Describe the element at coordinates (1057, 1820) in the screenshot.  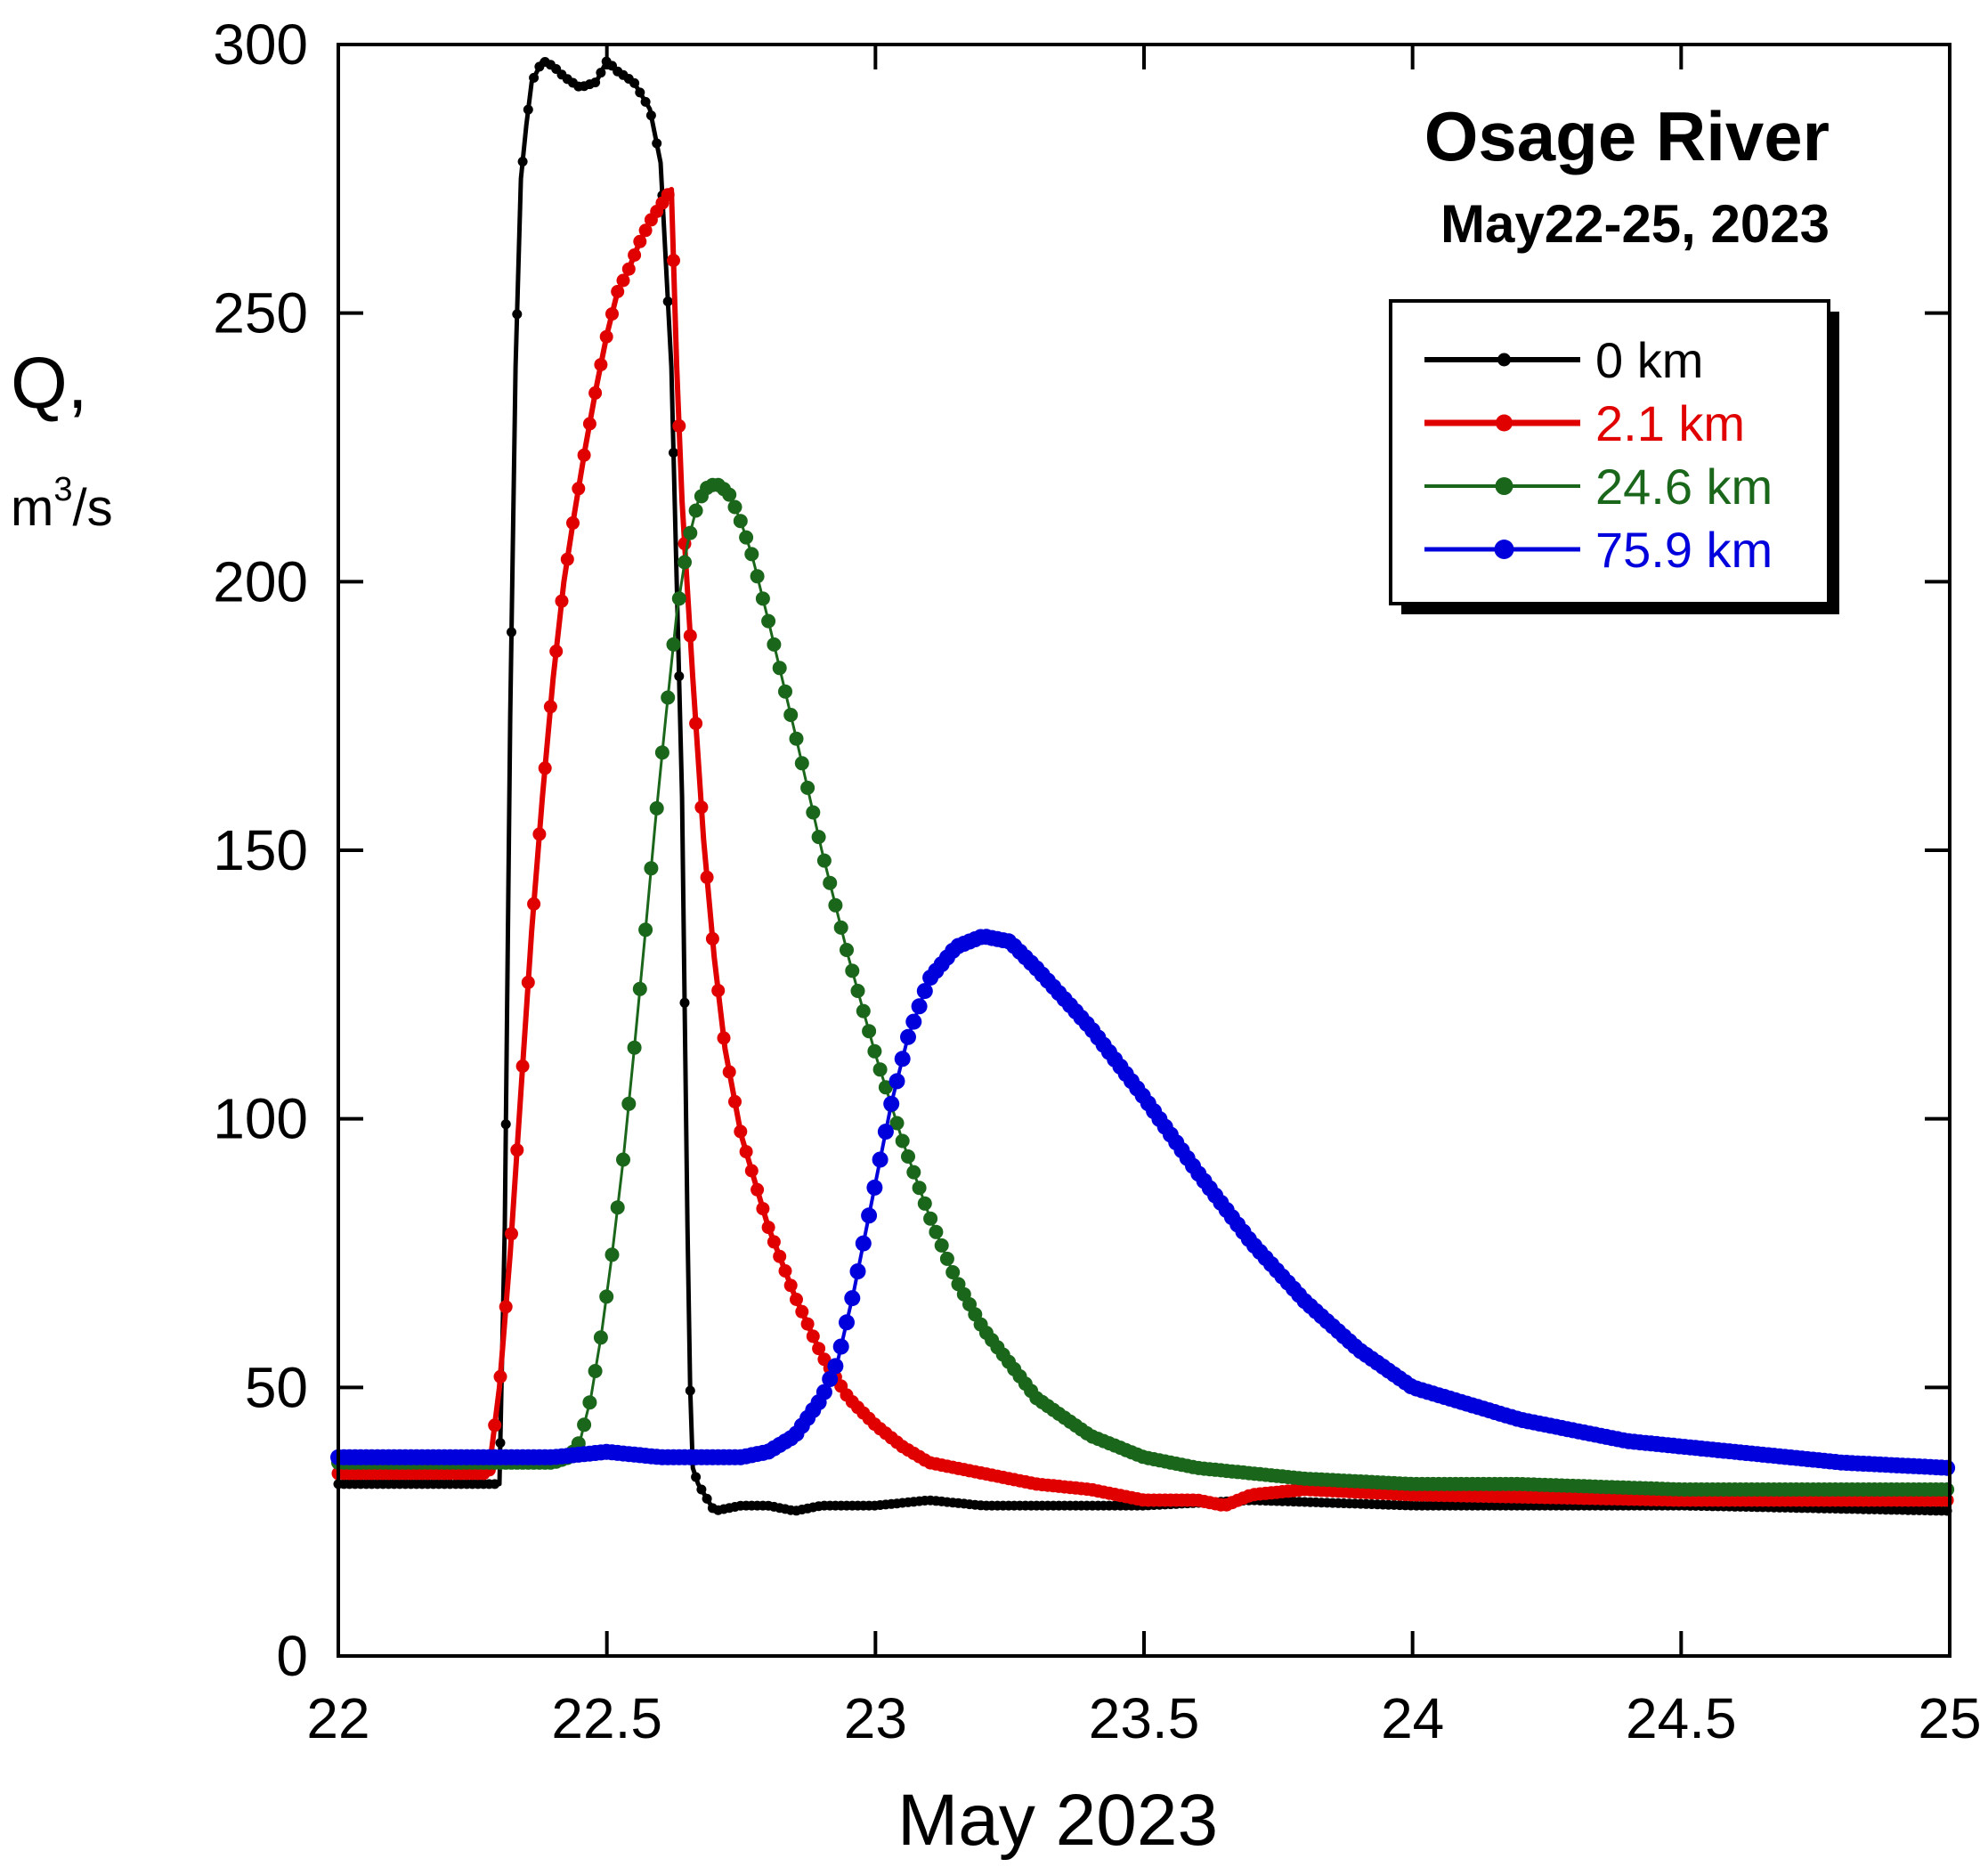
I see `x-axis-title: May 2023` at that location.